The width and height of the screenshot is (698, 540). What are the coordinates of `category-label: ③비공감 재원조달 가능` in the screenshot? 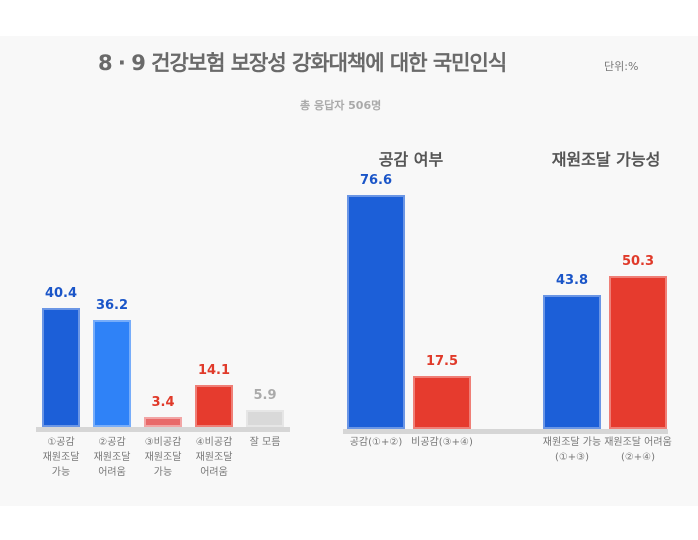 It's located at (163, 457).